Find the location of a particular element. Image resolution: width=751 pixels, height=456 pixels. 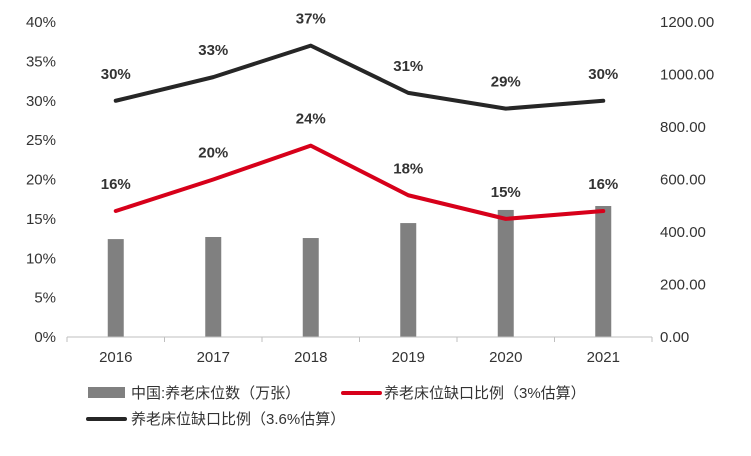

right-y-tick-label: 400.00 is located at coordinates (683, 232).